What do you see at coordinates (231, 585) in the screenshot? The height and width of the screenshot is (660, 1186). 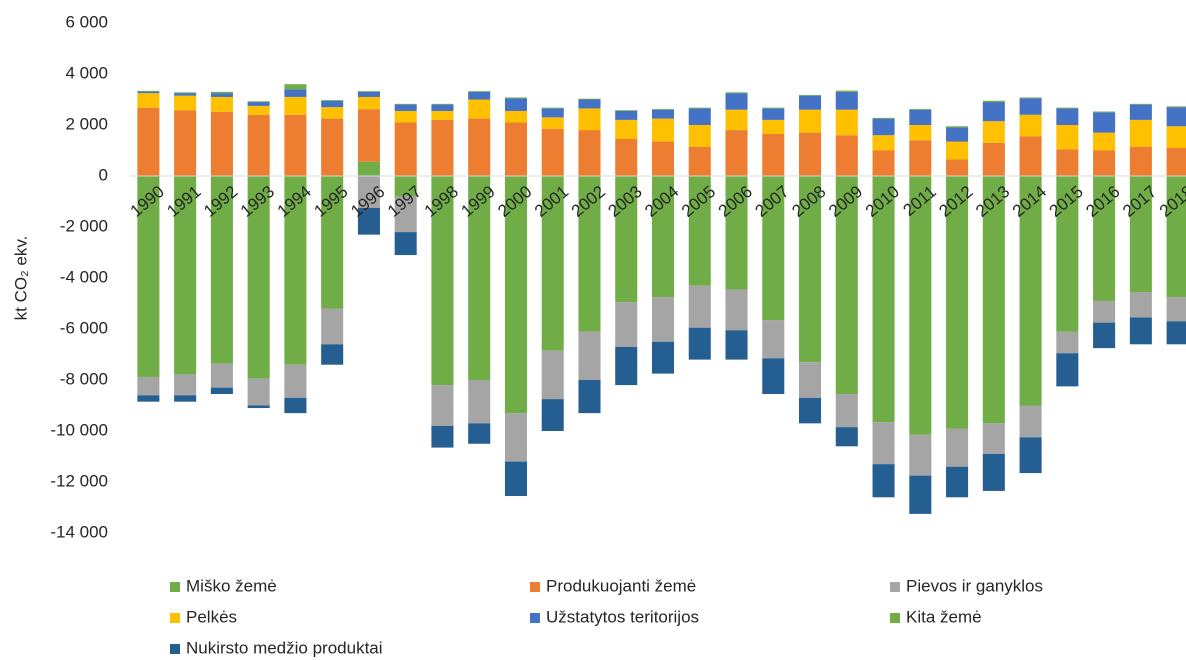 I see `legend-label: Miško žemė` at bounding box center [231, 585].